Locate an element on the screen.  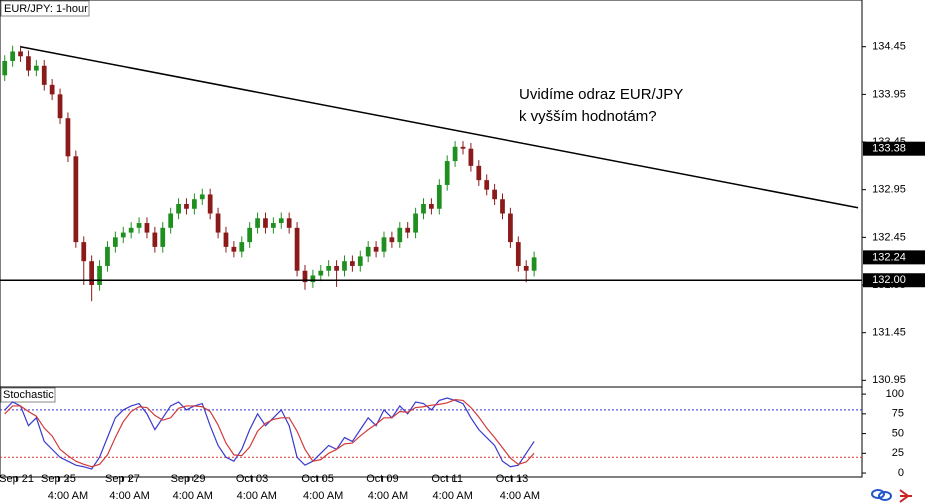
indicator-box is located at coordinates (28, 395).